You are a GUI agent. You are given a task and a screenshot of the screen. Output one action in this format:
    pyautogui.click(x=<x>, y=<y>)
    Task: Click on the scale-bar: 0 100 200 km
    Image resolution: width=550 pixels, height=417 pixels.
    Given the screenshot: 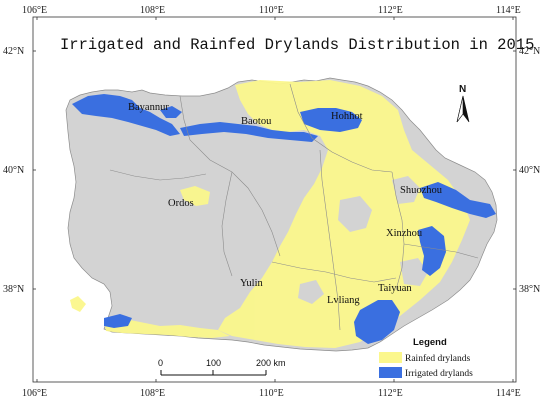 What is the action you would take?
    pyautogui.click(x=222, y=367)
    